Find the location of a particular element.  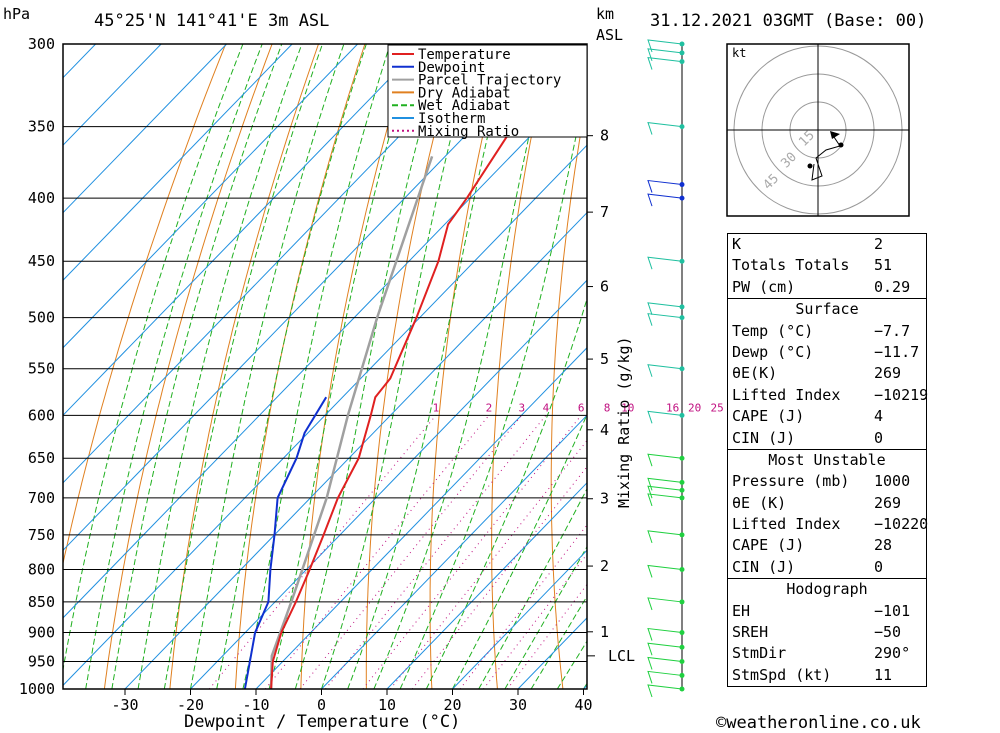

km-tick-label: 8 is located at coordinates (604, 136).